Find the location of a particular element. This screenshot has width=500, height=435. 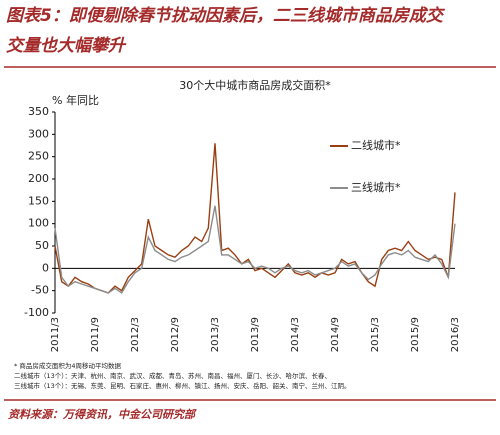

y-tick-label: 200 is located at coordinates (38, 178).